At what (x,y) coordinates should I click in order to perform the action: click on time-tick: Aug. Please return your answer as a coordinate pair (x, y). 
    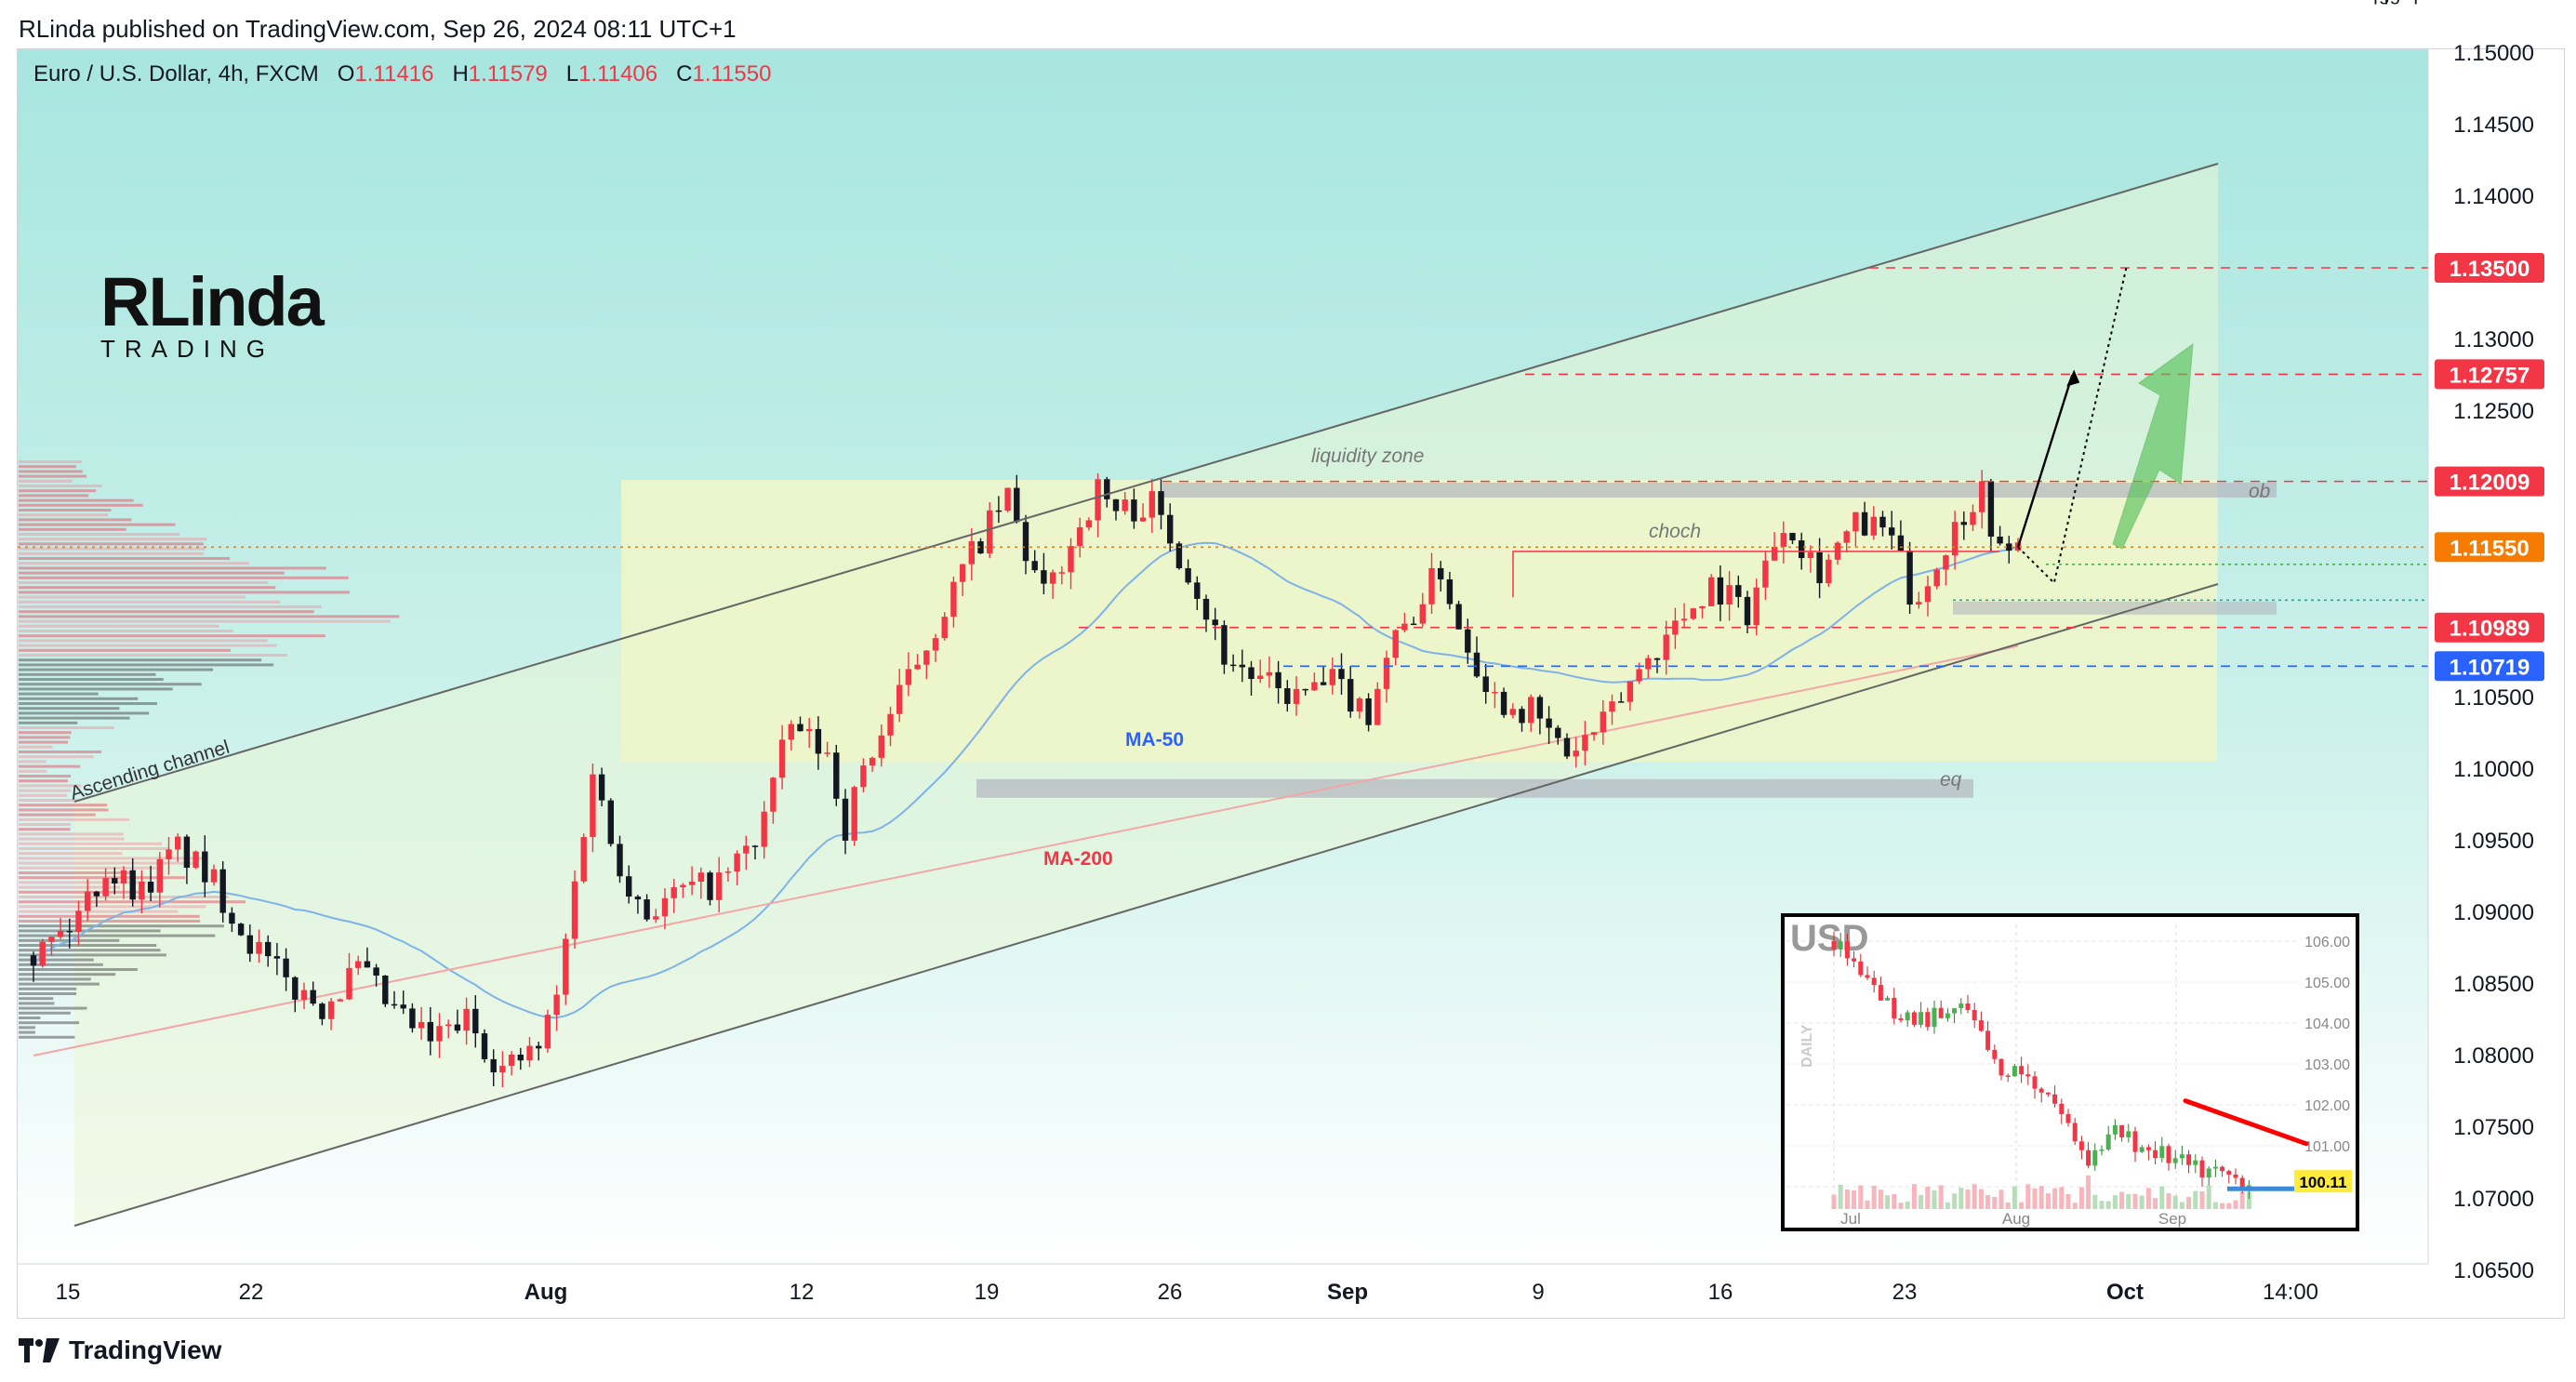
    Looking at the image, I should click on (546, 1293).